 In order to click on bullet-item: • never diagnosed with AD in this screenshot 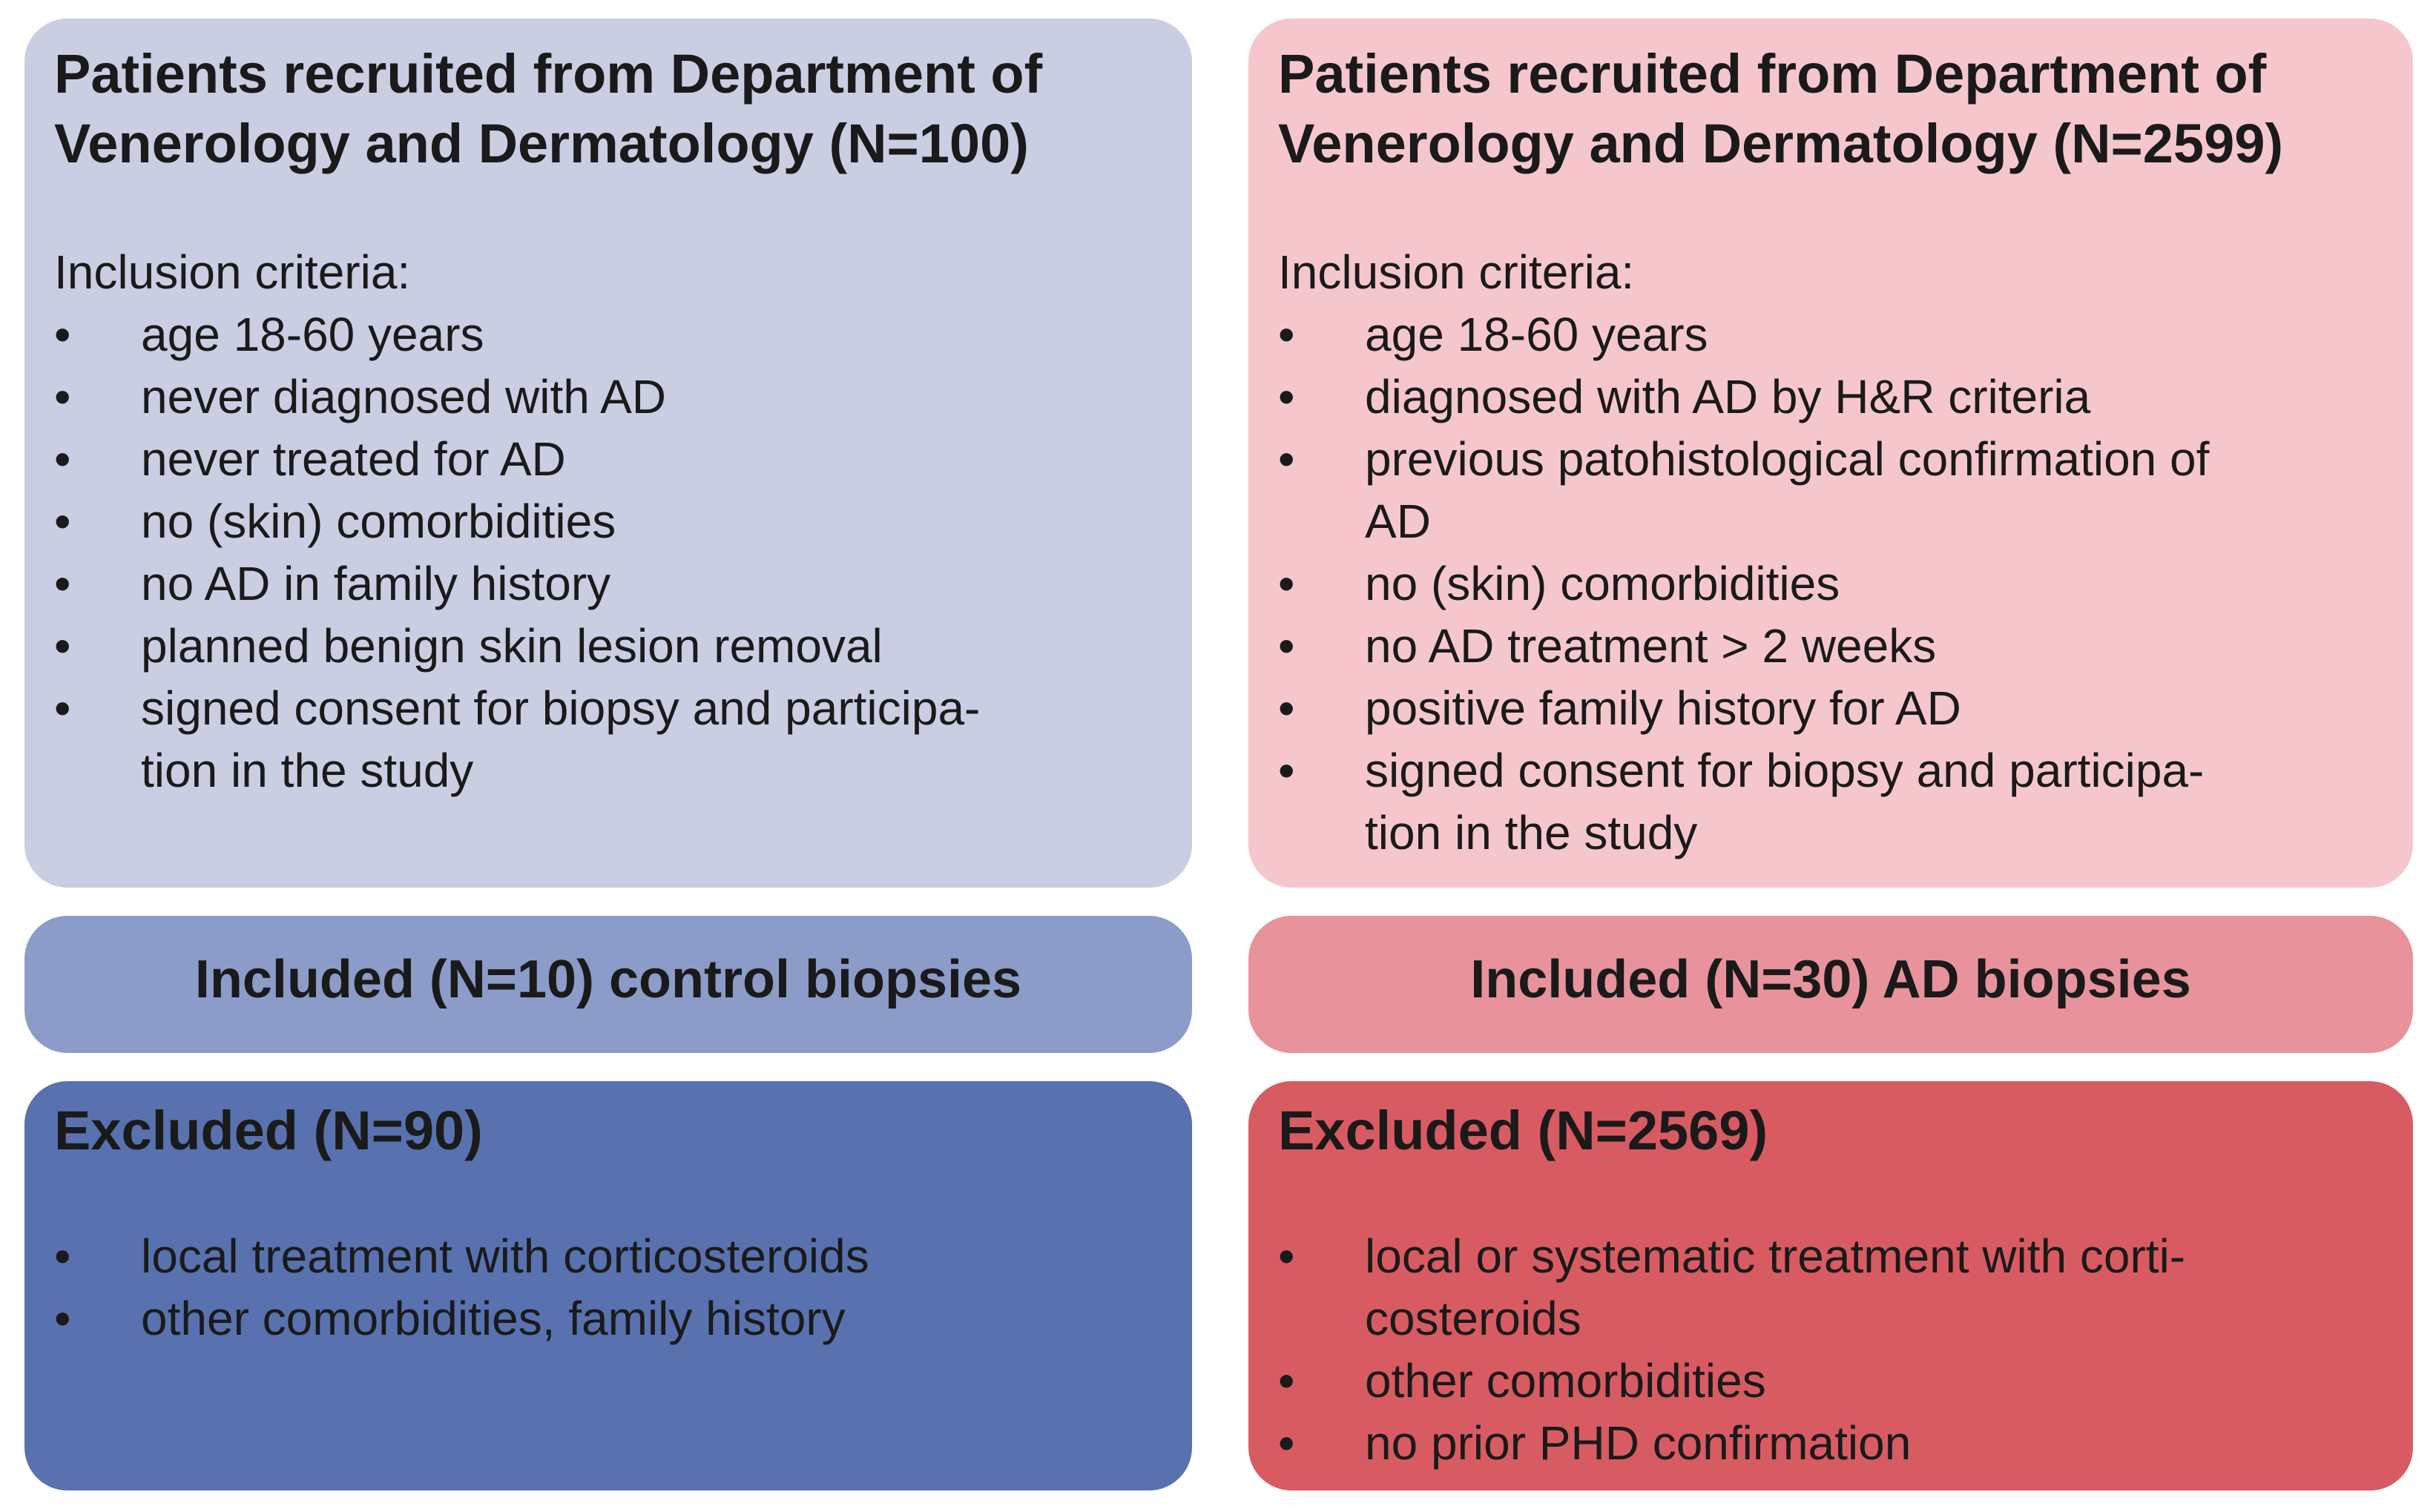, I will do `click(608, 397)`.